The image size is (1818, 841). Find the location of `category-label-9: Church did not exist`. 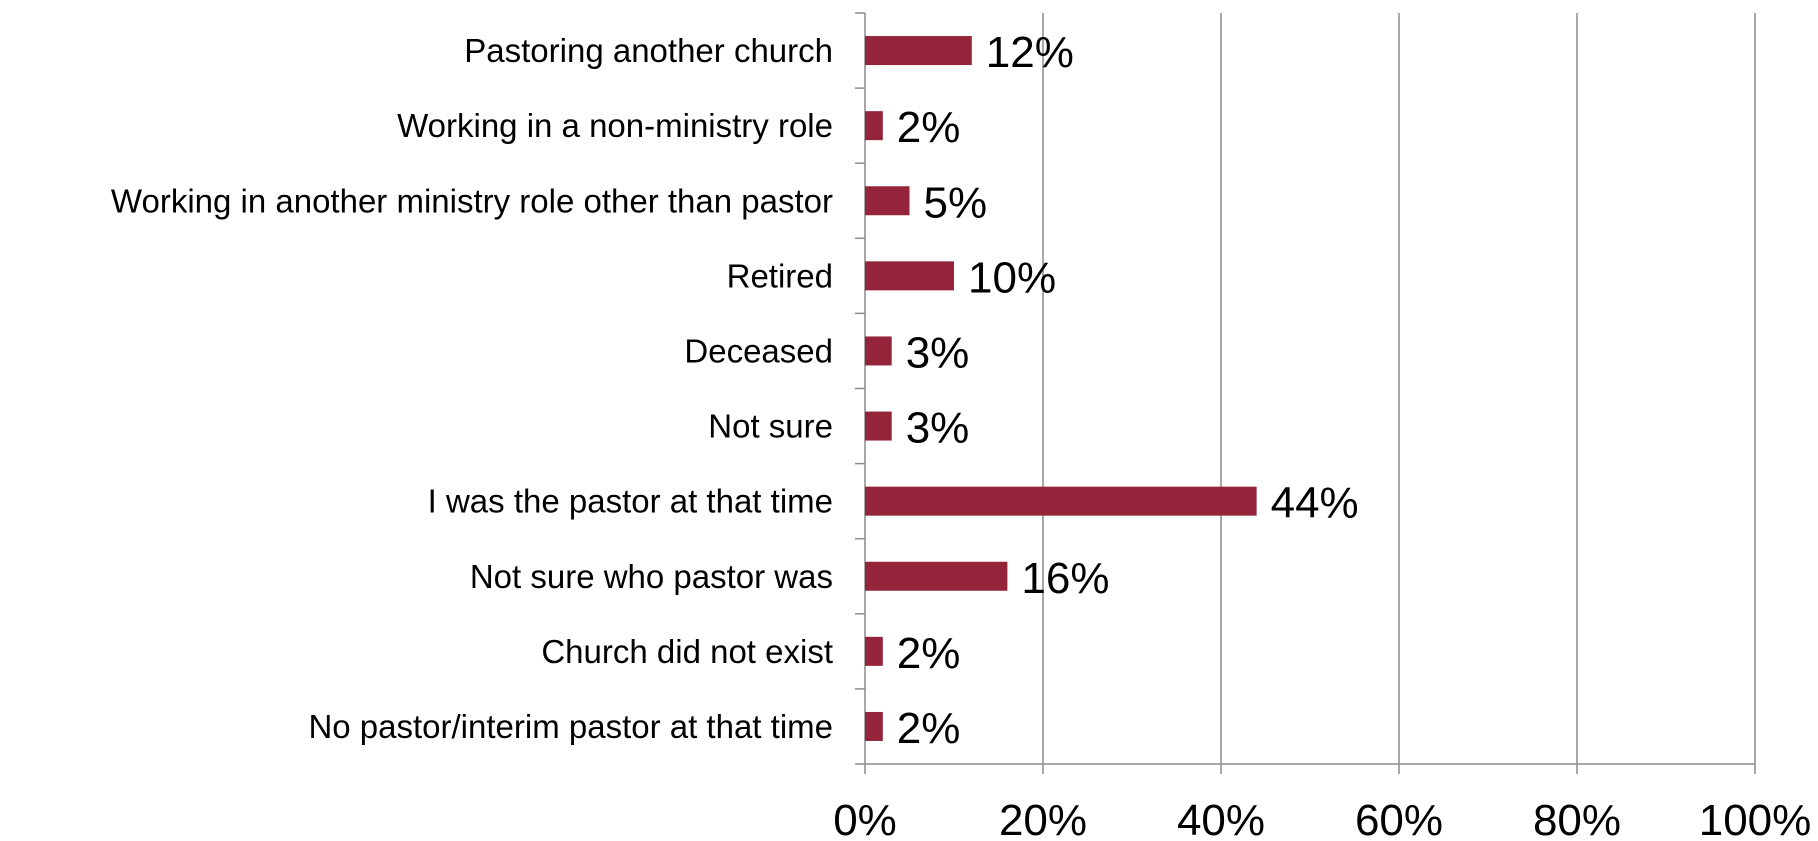

category-label-9: Church did not exist is located at coordinates (687, 651).